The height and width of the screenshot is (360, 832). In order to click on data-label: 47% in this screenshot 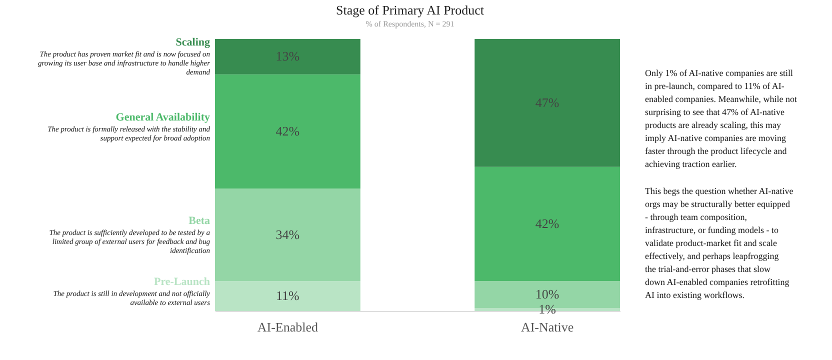, I will do `click(547, 102)`.